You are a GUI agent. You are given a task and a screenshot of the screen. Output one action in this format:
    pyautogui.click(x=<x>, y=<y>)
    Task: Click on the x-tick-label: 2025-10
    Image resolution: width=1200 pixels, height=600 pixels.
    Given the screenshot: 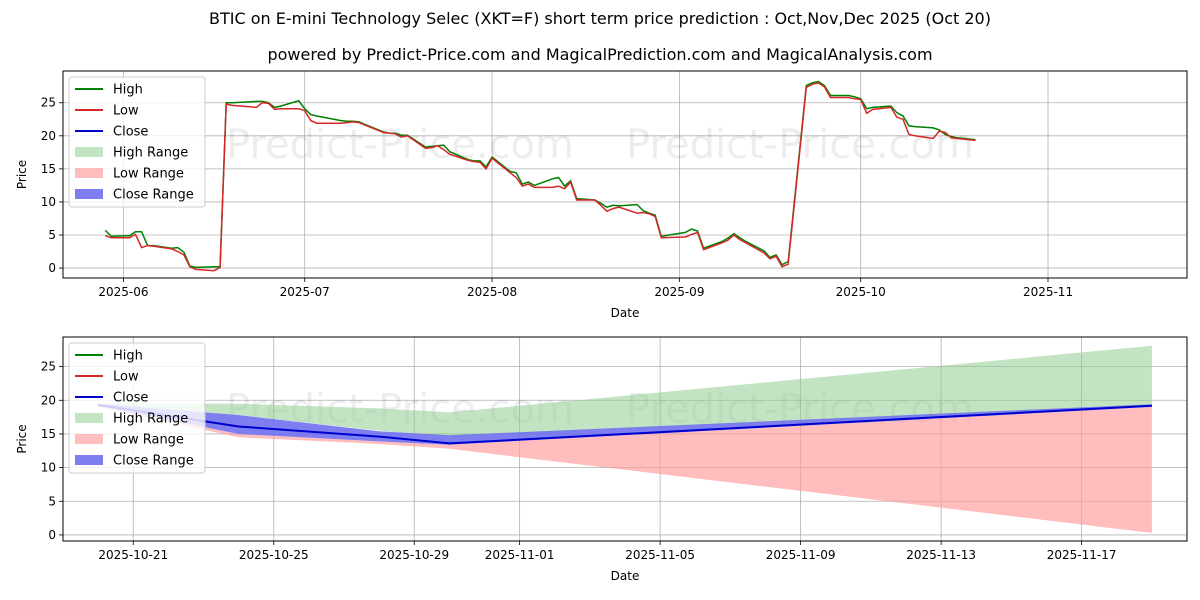 What is the action you would take?
    pyautogui.click(x=861, y=292)
    